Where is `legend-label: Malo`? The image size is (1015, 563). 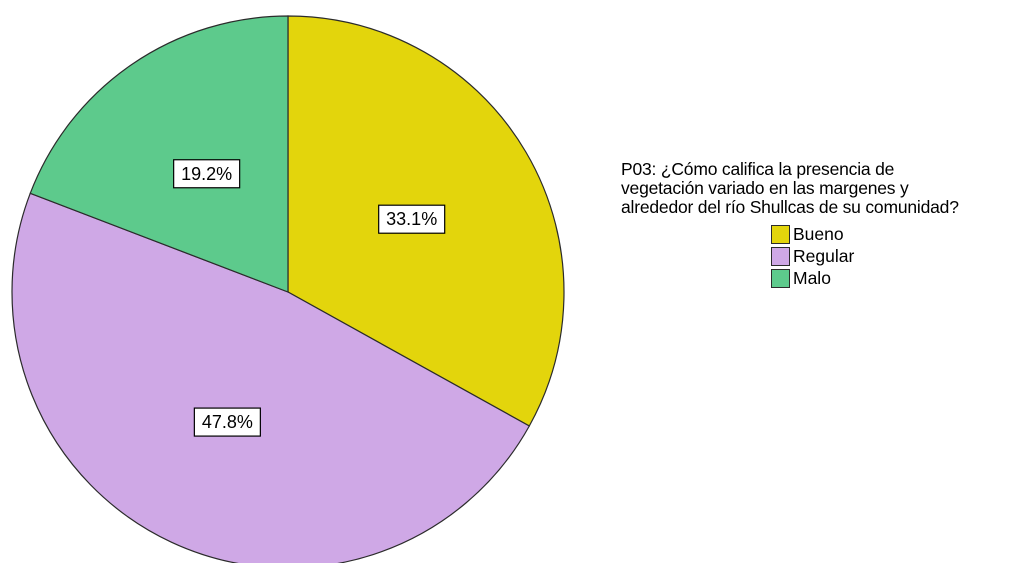
legend-label: Malo is located at coordinates (812, 277).